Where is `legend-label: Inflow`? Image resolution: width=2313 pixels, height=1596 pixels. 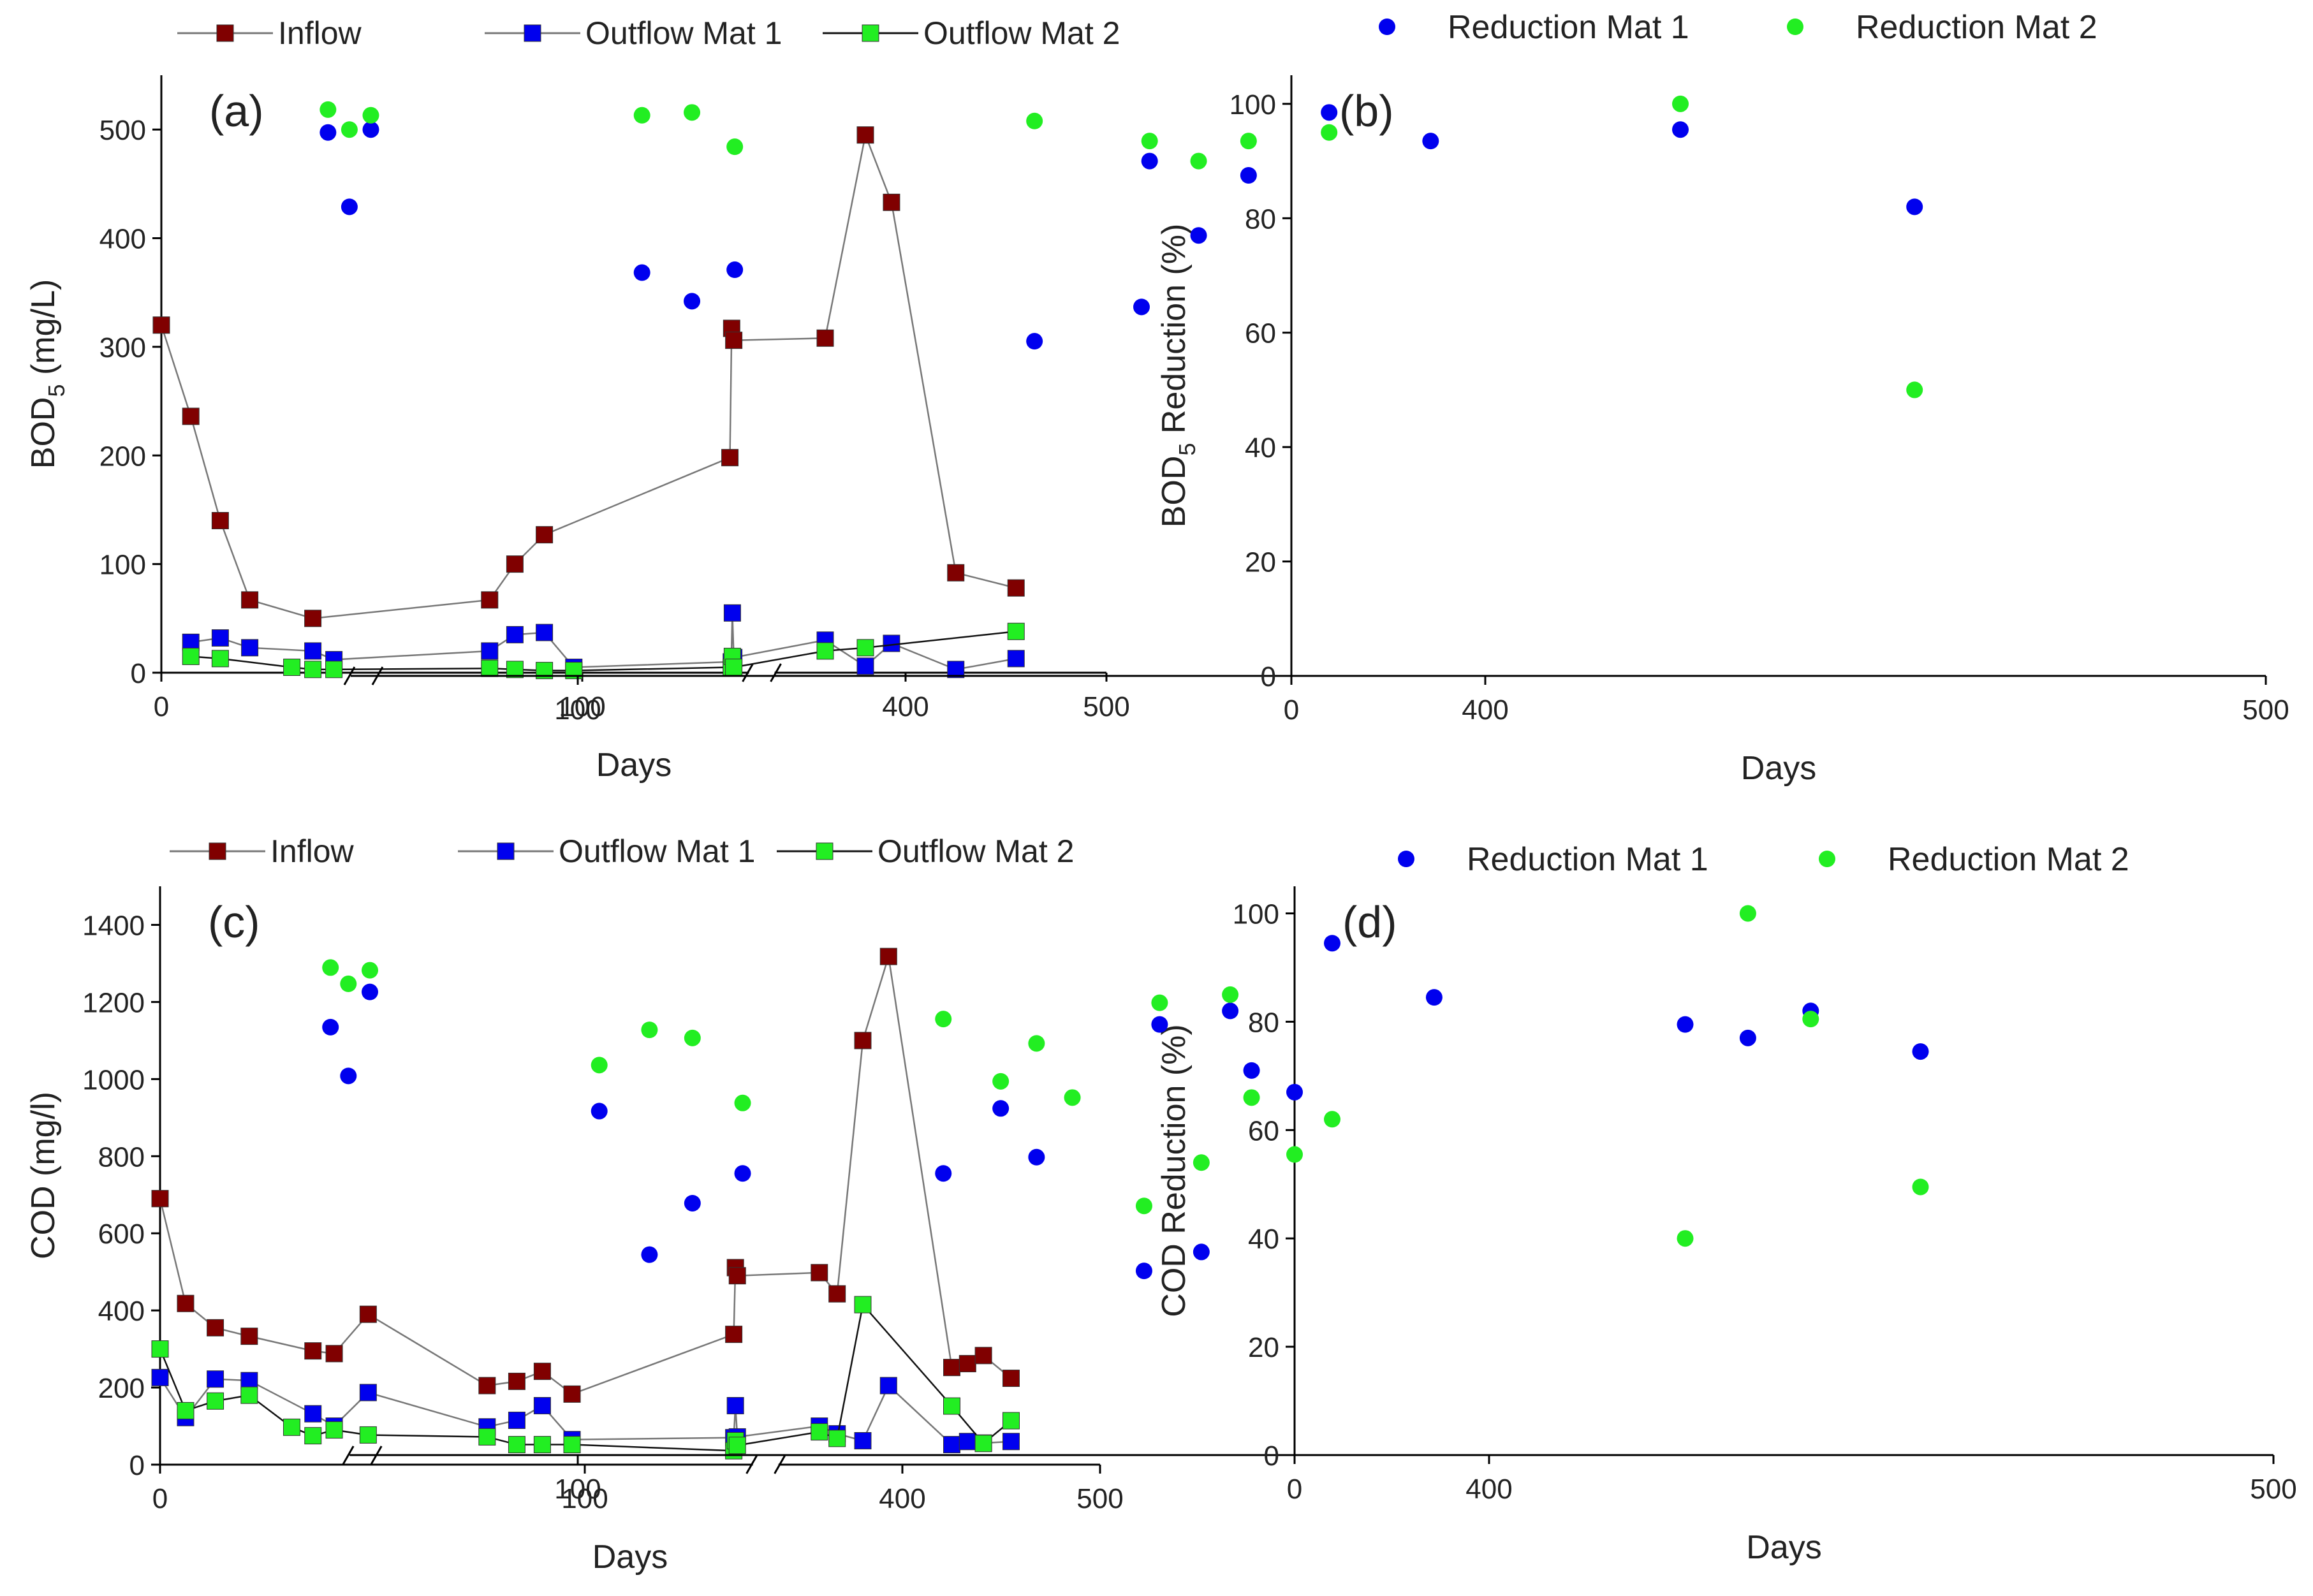
legend-label: Inflow is located at coordinates (320, 33).